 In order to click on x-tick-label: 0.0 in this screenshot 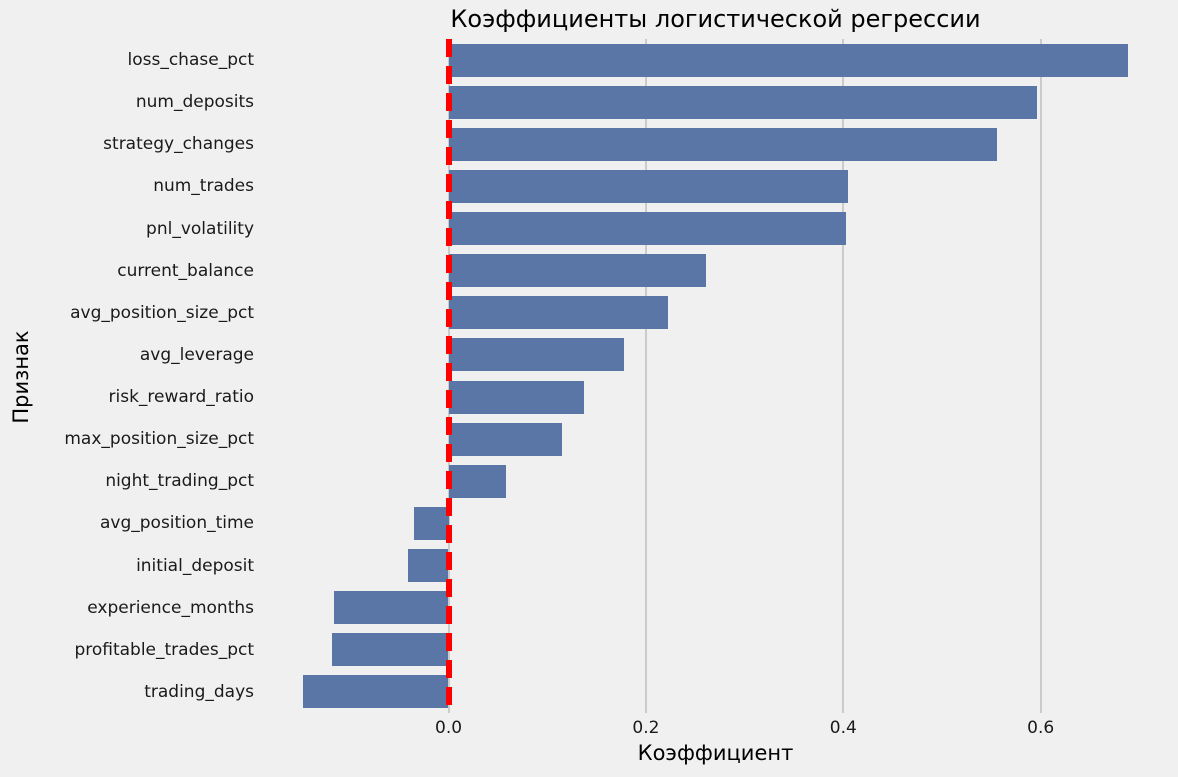, I will do `click(449, 728)`.